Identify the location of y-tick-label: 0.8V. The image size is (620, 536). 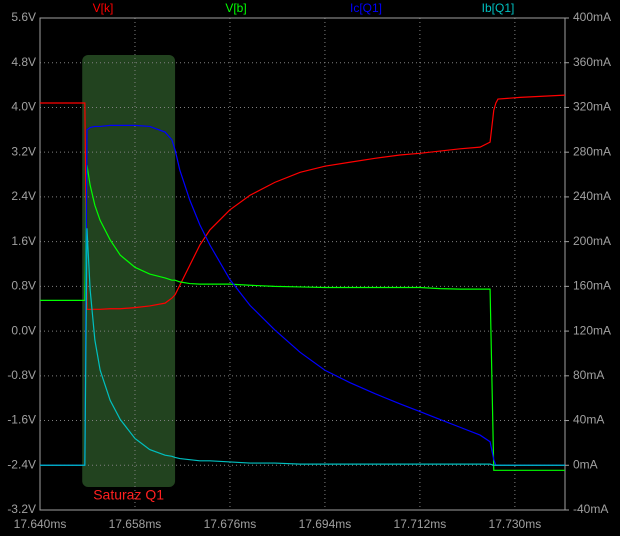
(23, 286).